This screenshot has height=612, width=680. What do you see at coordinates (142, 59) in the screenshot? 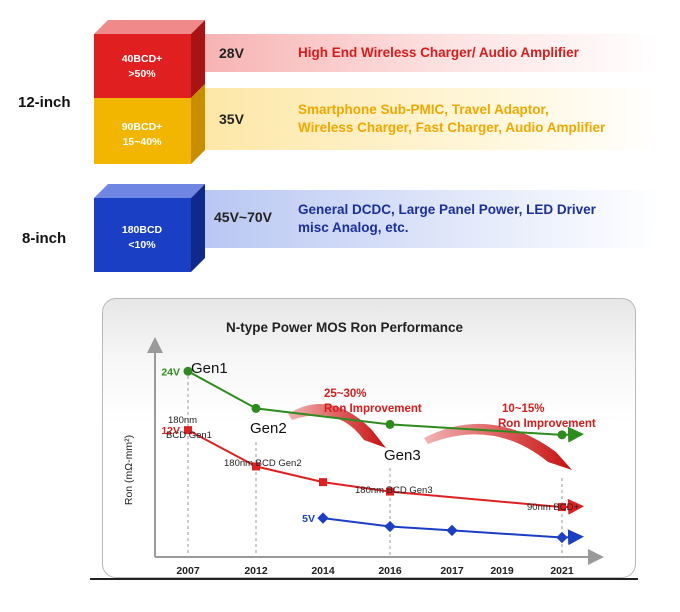
I see `tier-1-node: 40BCD+` at bounding box center [142, 59].